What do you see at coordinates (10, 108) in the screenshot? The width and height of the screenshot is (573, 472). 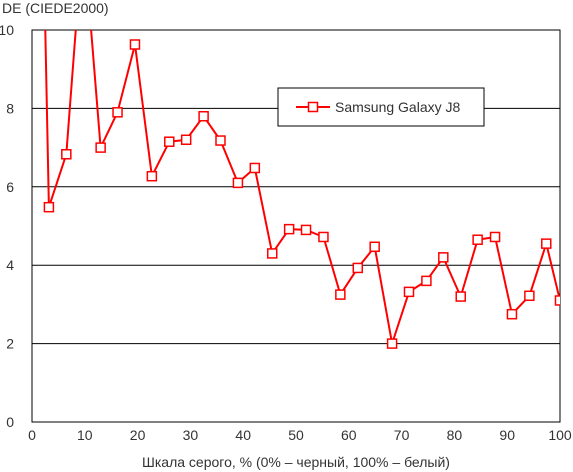 I see `y-tick-label: 8` at bounding box center [10, 108].